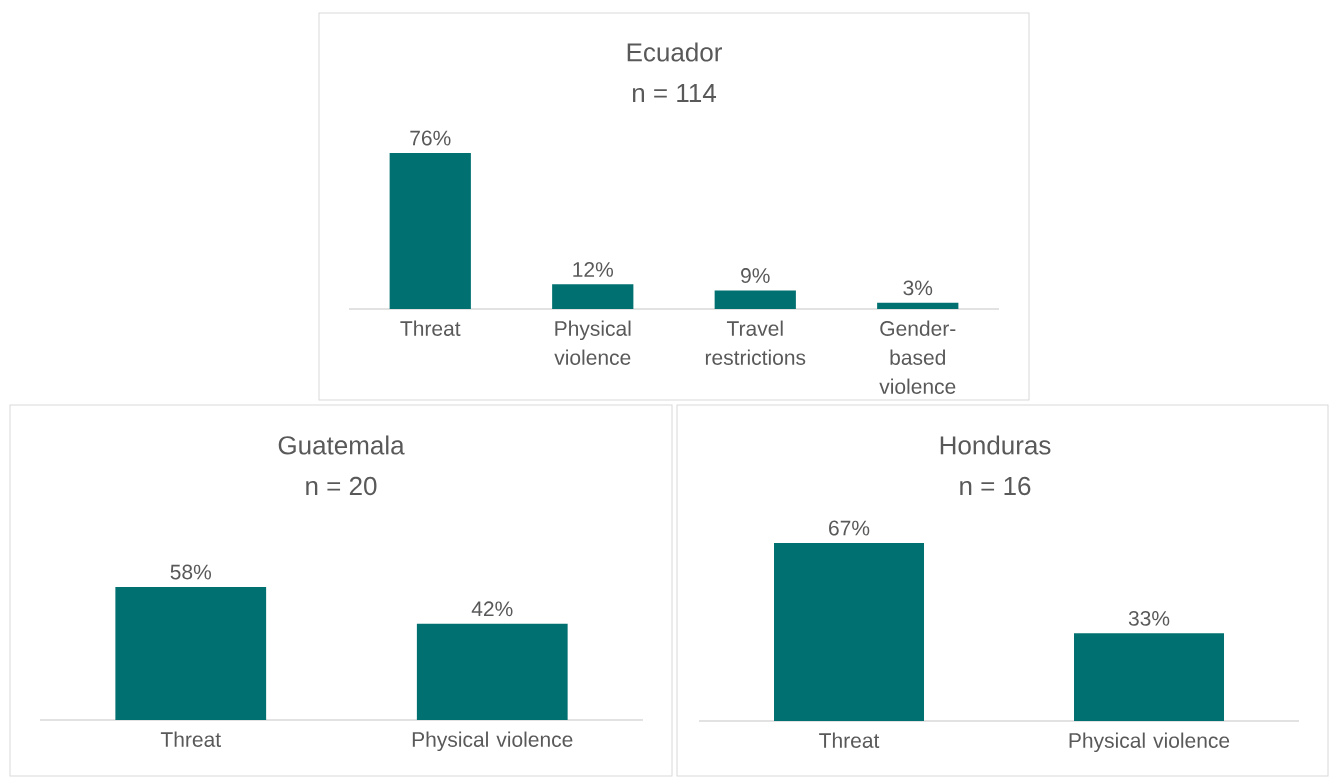 This screenshot has height=777, width=1329. Describe the element at coordinates (1149, 618) in the screenshot. I see `data-label: 33%` at that location.